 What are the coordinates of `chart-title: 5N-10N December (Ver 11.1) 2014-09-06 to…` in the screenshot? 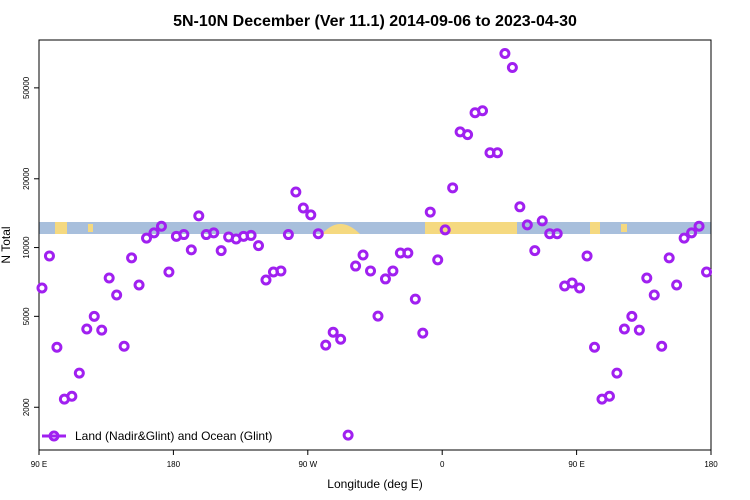 It's located at (375, 21).